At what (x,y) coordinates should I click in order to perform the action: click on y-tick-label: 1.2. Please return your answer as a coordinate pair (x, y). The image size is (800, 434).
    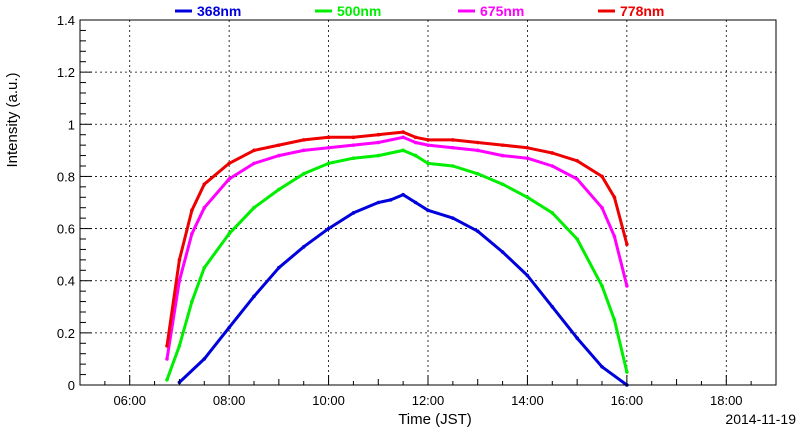
    Looking at the image, I should click on (66, 72).